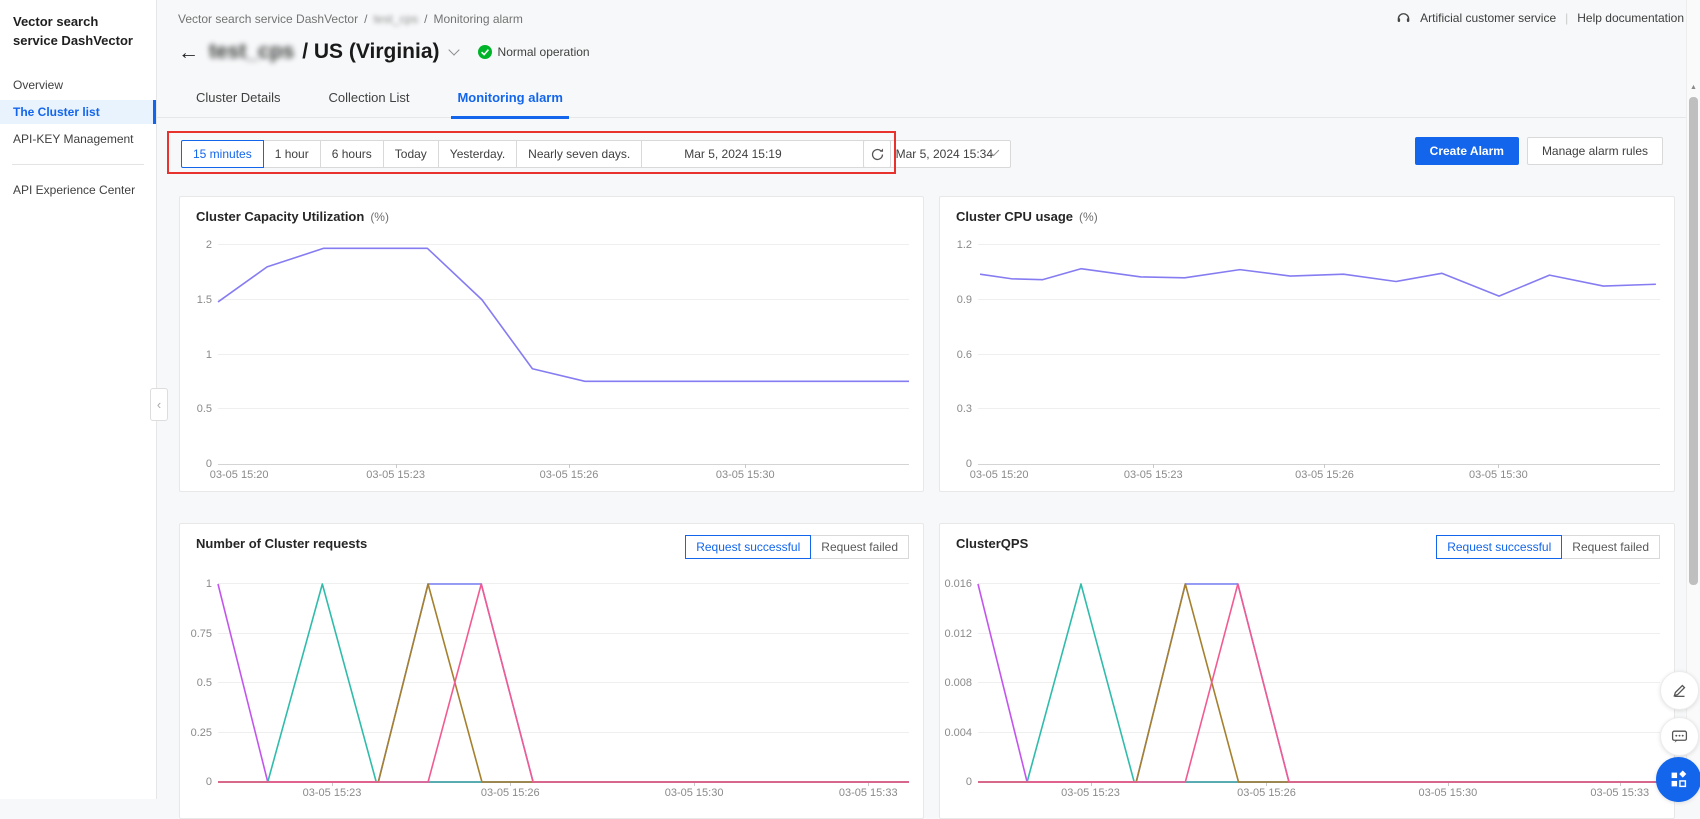  What do you see at coordinates (78, 164) in the screenshot?
I see `sidebar-divider` at bounding box center [78, 164].